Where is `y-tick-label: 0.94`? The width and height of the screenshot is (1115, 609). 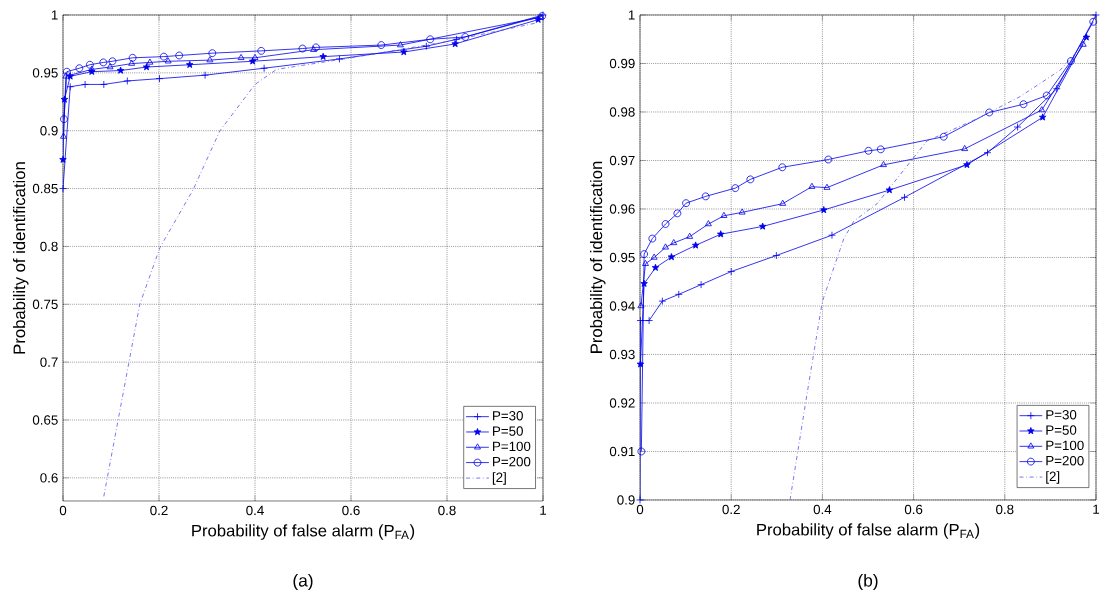
y-tick-label: 0.94 is located at coordinates (622, 306).